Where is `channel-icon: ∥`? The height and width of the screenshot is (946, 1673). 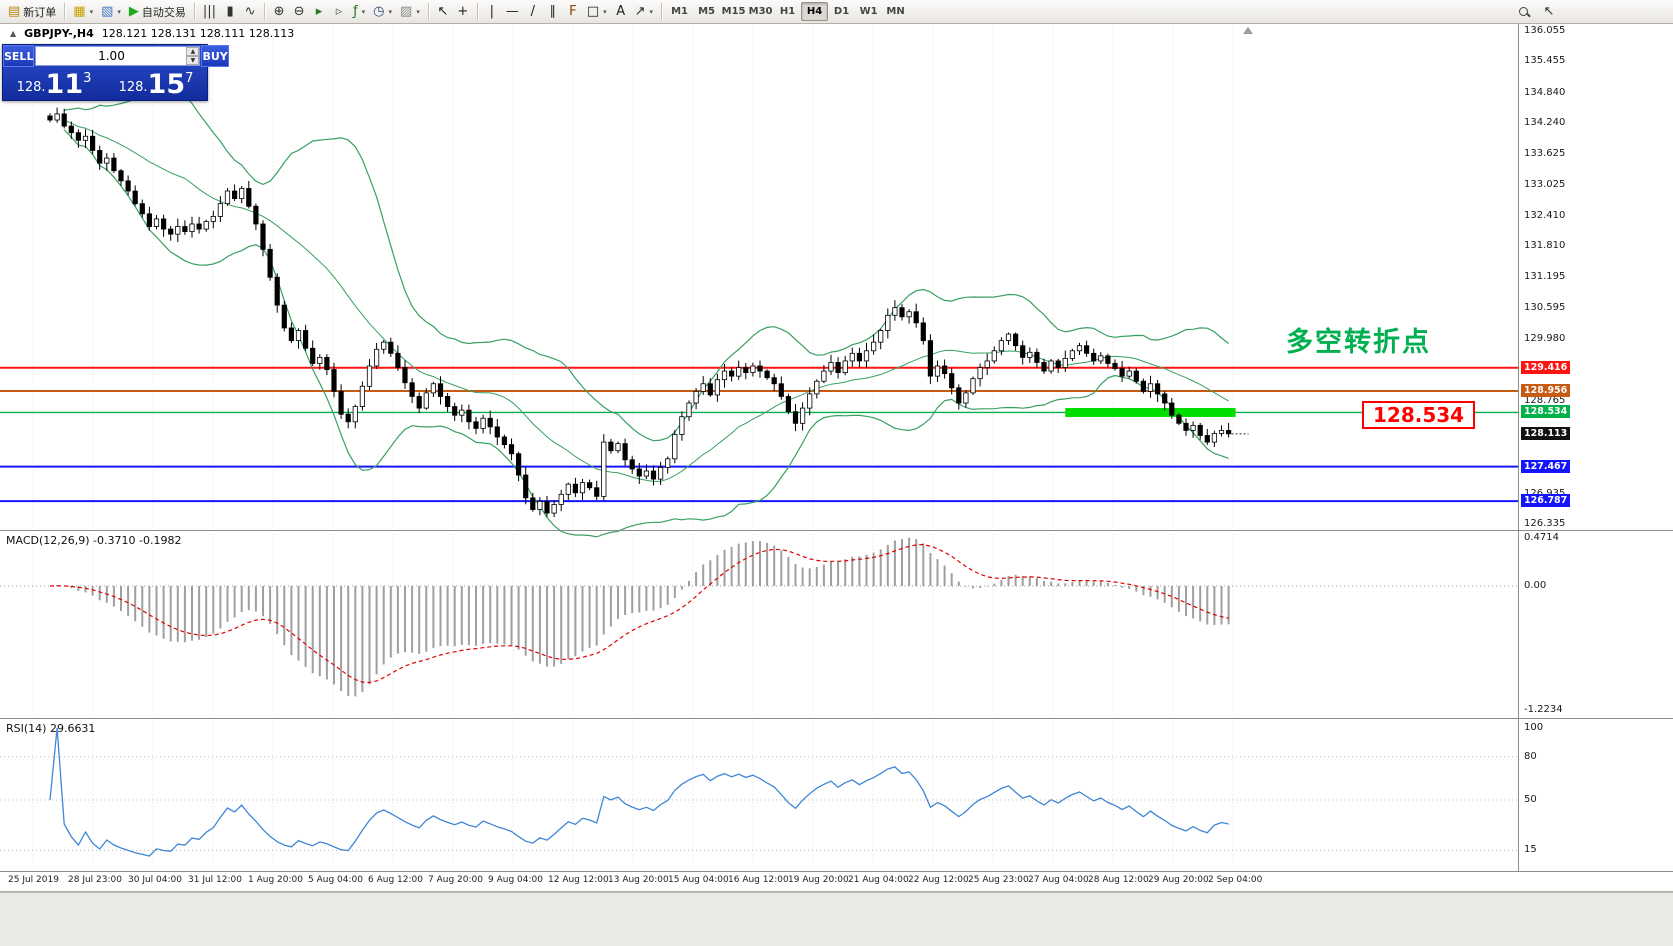
channel-icon: ∥ is located at coordinates (553, 11).